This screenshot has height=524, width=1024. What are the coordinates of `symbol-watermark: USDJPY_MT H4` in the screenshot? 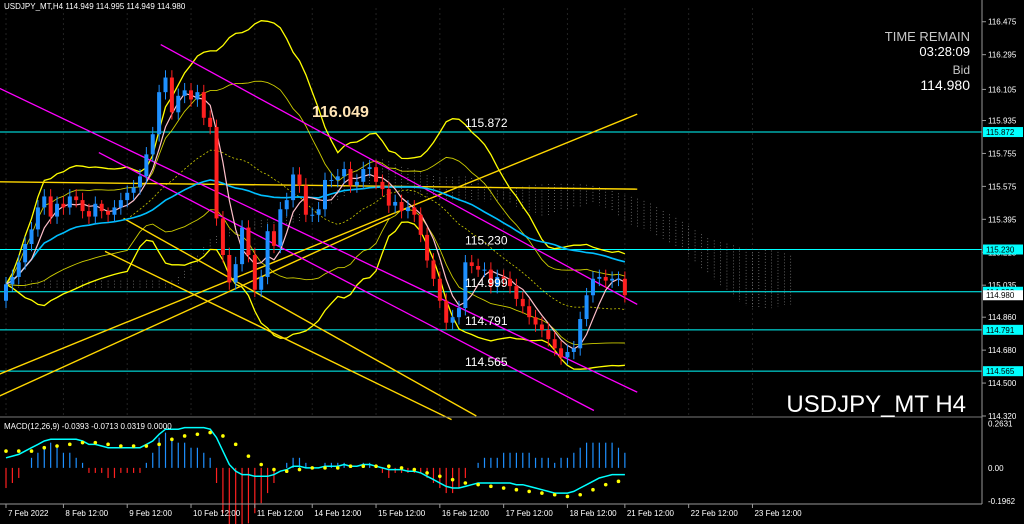 It's located at (876, 404).